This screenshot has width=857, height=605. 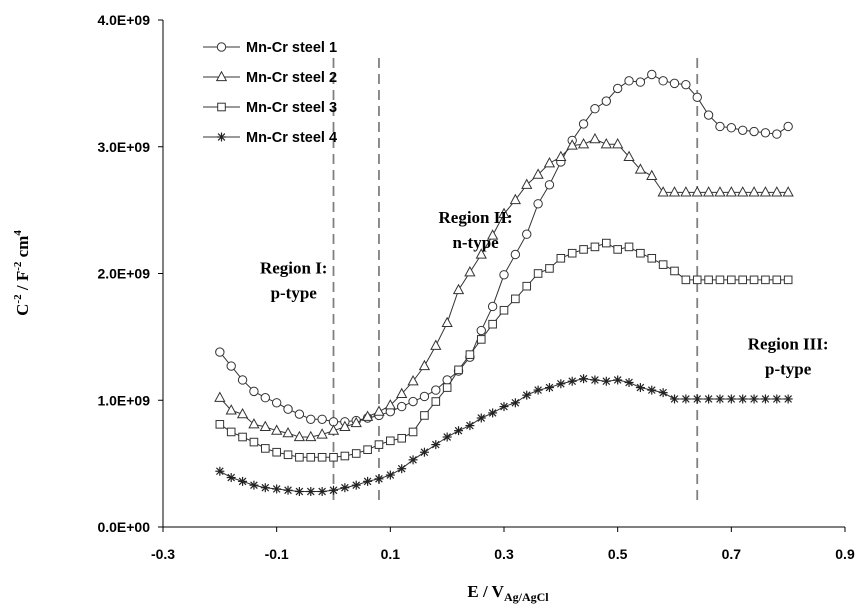 I want to click on y-axis-title-sup-3: 4, so click(x=18, y=233).